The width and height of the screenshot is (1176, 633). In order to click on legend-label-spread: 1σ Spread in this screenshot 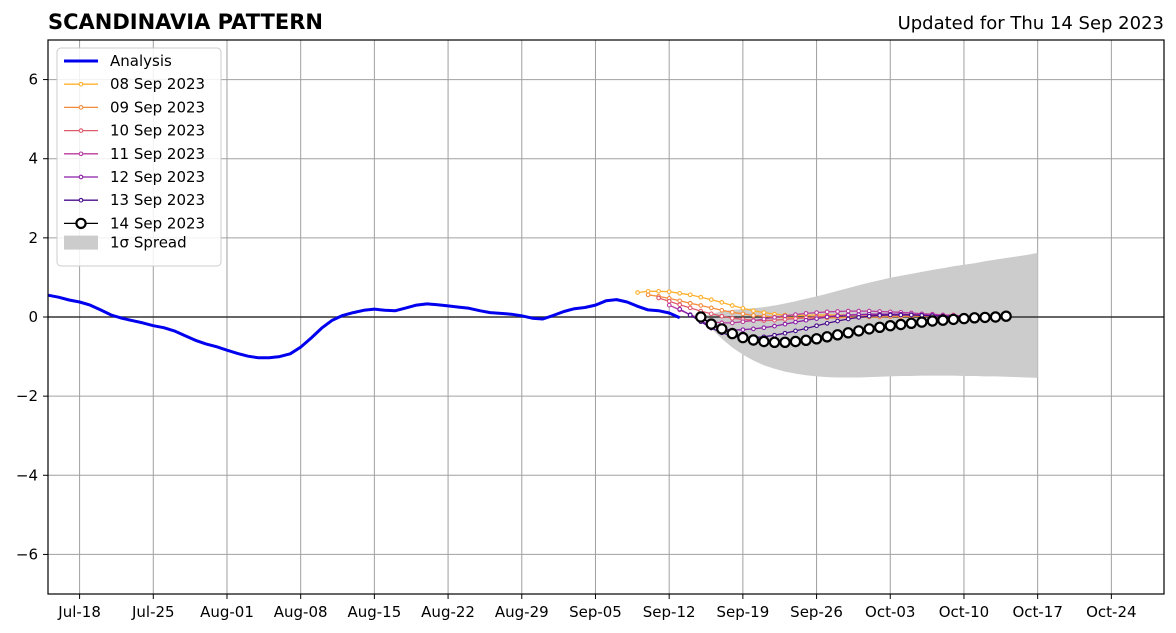, I will do `click(148, 243)`.